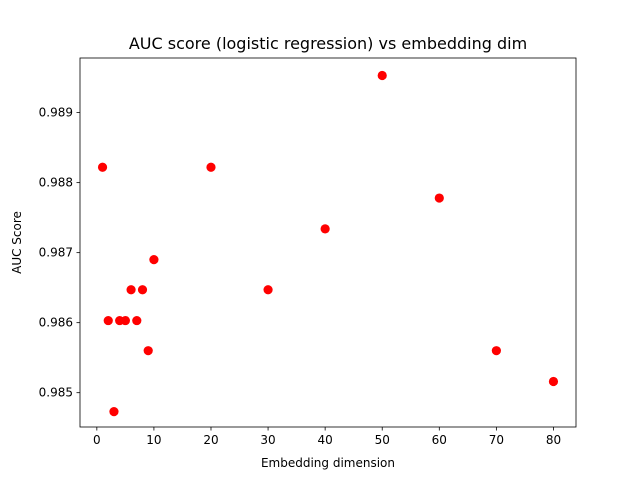  Describe the element at coordinates (439, 440) in the screenshot. I see `x-tick-label: 60` at that location.